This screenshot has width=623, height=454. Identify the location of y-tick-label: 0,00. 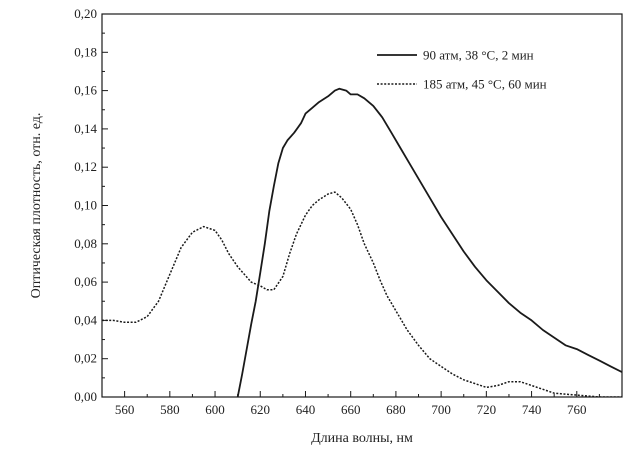
(85, 396).